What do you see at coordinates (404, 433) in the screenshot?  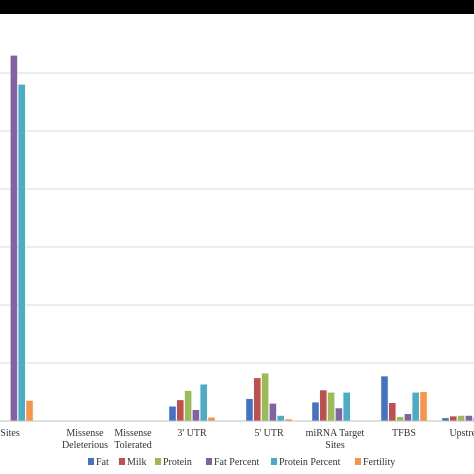 I see `category-label: TFBS` at bounding box center [404, 433].